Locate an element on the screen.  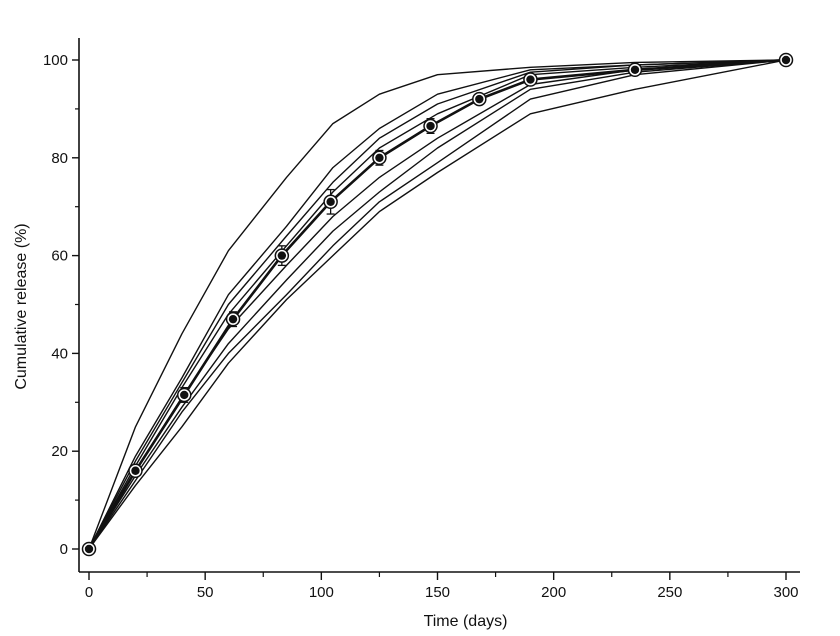
y-axis-title: Cumulative release (%) is located at coordinates (21, 306).